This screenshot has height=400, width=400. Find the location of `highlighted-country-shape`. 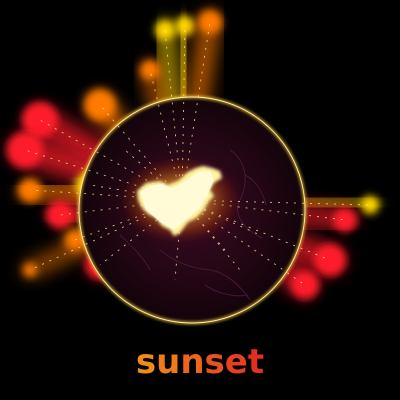

highlighted-country-shape is located at coordinates (180, 200).